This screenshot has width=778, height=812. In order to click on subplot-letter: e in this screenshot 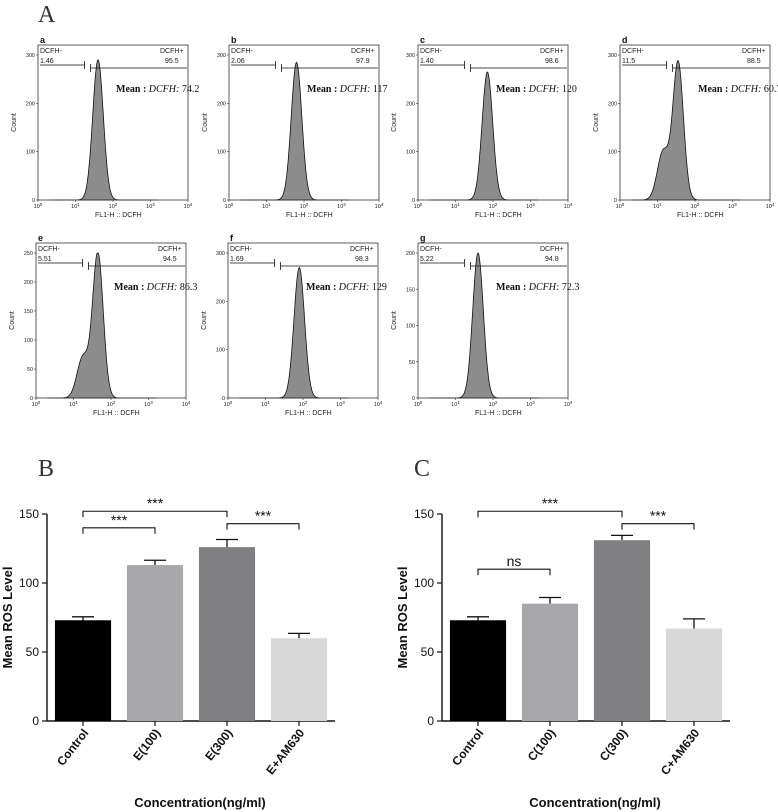, I will do `click(40, 238)`.